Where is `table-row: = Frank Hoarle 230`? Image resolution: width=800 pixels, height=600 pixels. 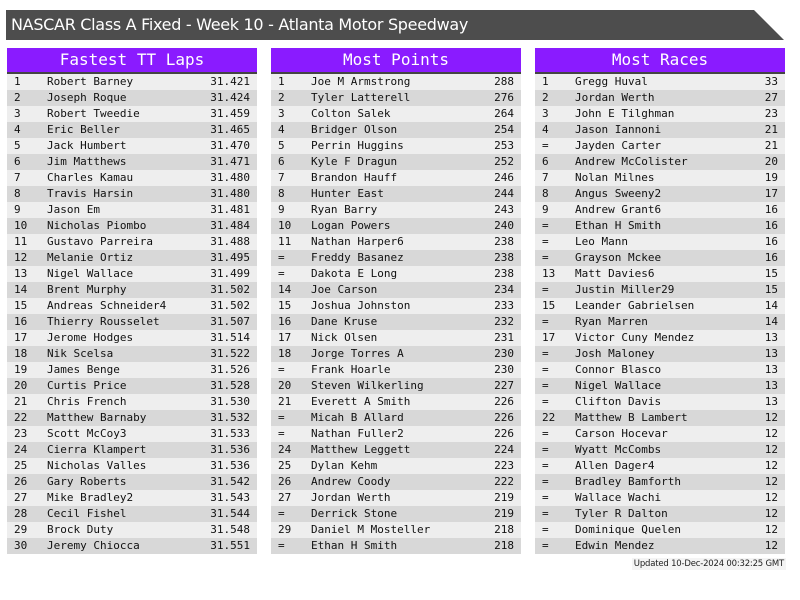 table-row: = Frank Hoarle 230 is located at coordinates (396, 370).